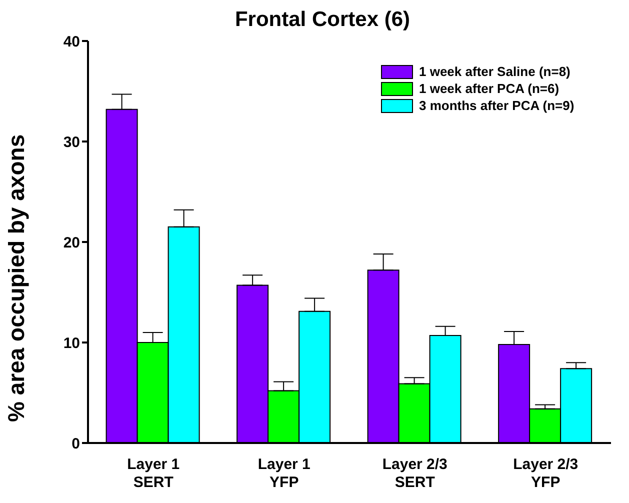 The height and width of the screenshot is (503, 629). What do you see at coordinates (496, 105) in the screenshot?
I see `legend-label: 3 months after PCA (n=9)` at bounding box center [496, 105].